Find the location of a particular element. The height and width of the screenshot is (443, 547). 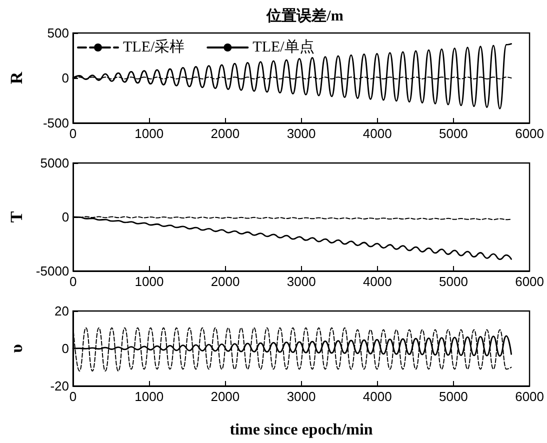

legend-label: TLE/采样 is located at coordinates (154, 47).